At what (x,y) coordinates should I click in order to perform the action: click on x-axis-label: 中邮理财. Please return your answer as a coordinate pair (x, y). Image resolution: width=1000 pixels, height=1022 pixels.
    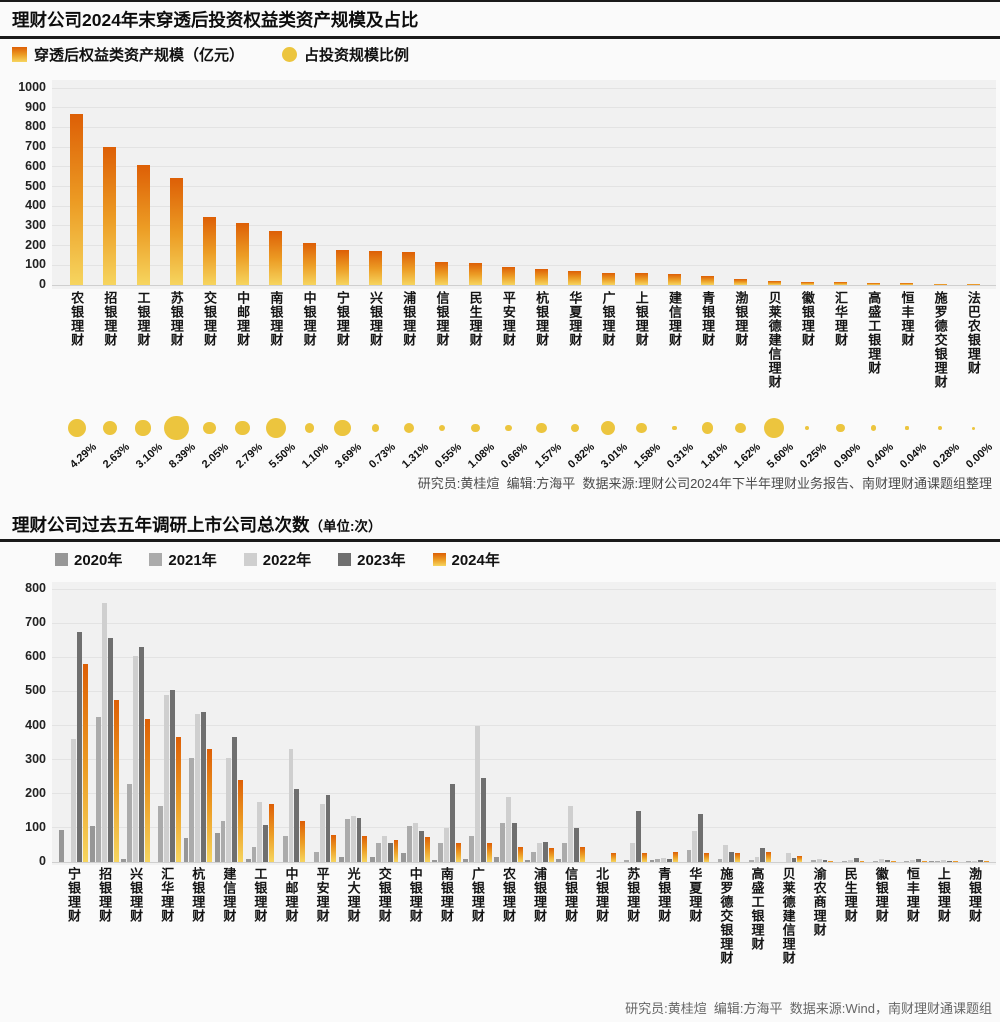
    Looking at the image, I should click on (243, 319).